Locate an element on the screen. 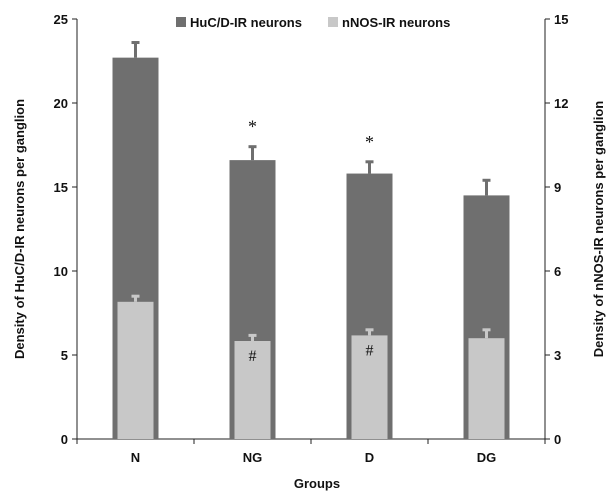  left-tick-label: 5 is located at coordinates (64, 355).